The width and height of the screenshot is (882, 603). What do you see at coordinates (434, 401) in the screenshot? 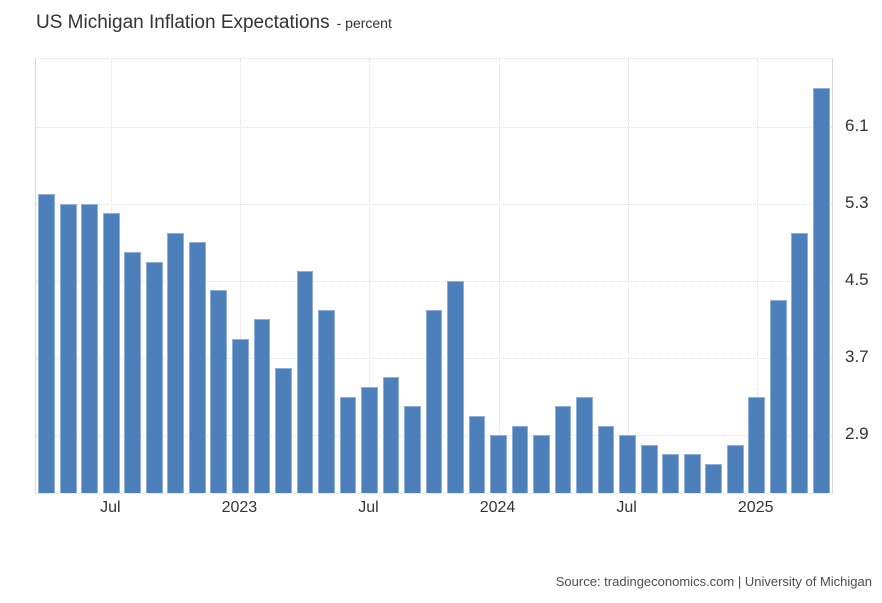
I see `bar-oct-2023` at bounding box center [434, 401].